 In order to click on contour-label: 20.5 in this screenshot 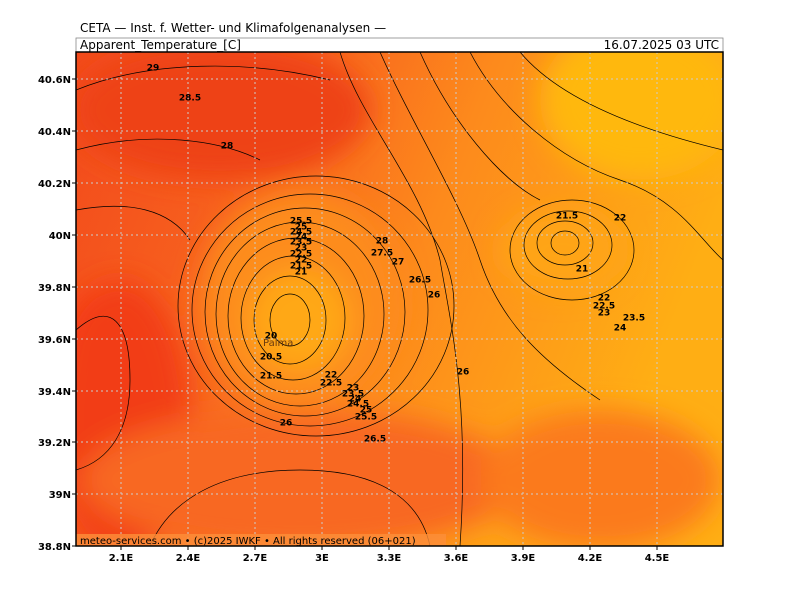, I will do `click(271, 358)`.